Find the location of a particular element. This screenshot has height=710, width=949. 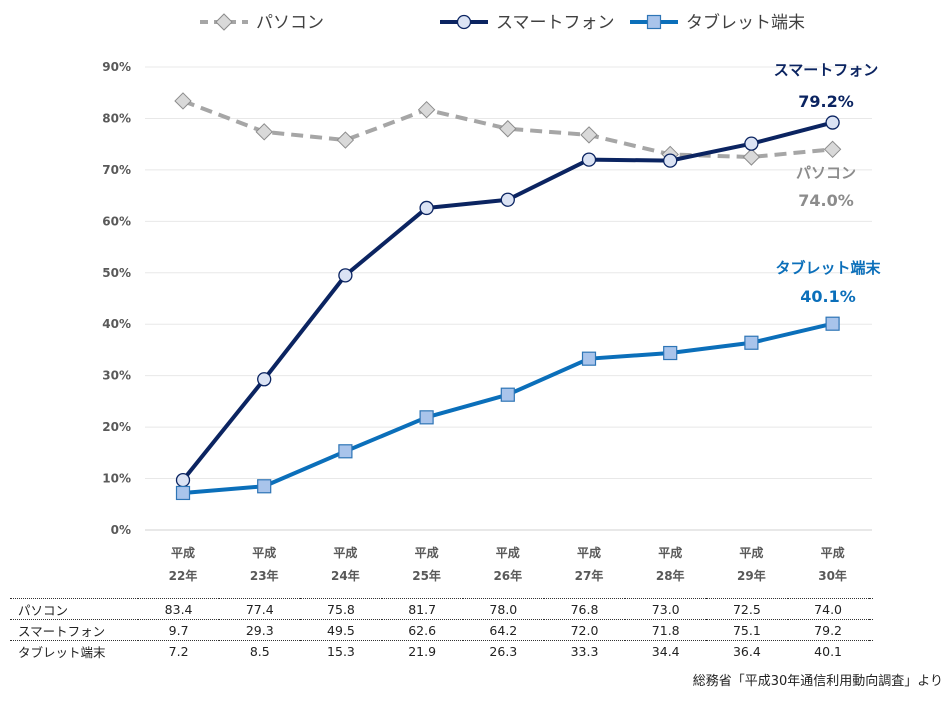

annotation: タブレット端末 40.1% is located at coordinates (828, 282).